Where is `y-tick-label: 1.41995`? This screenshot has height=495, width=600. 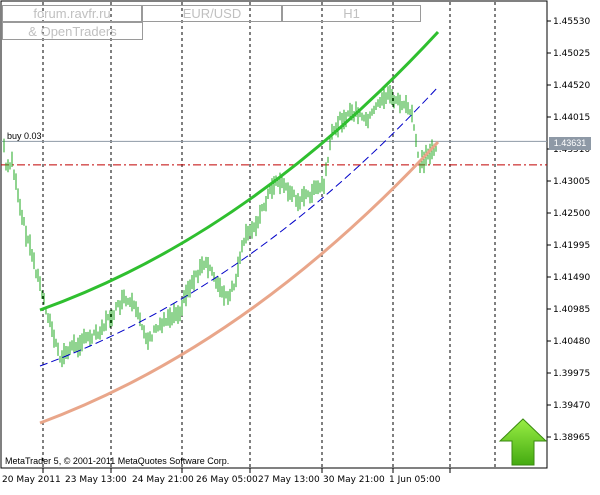 y-tick-label: 1.41995 is located at coordinates (571, 246).